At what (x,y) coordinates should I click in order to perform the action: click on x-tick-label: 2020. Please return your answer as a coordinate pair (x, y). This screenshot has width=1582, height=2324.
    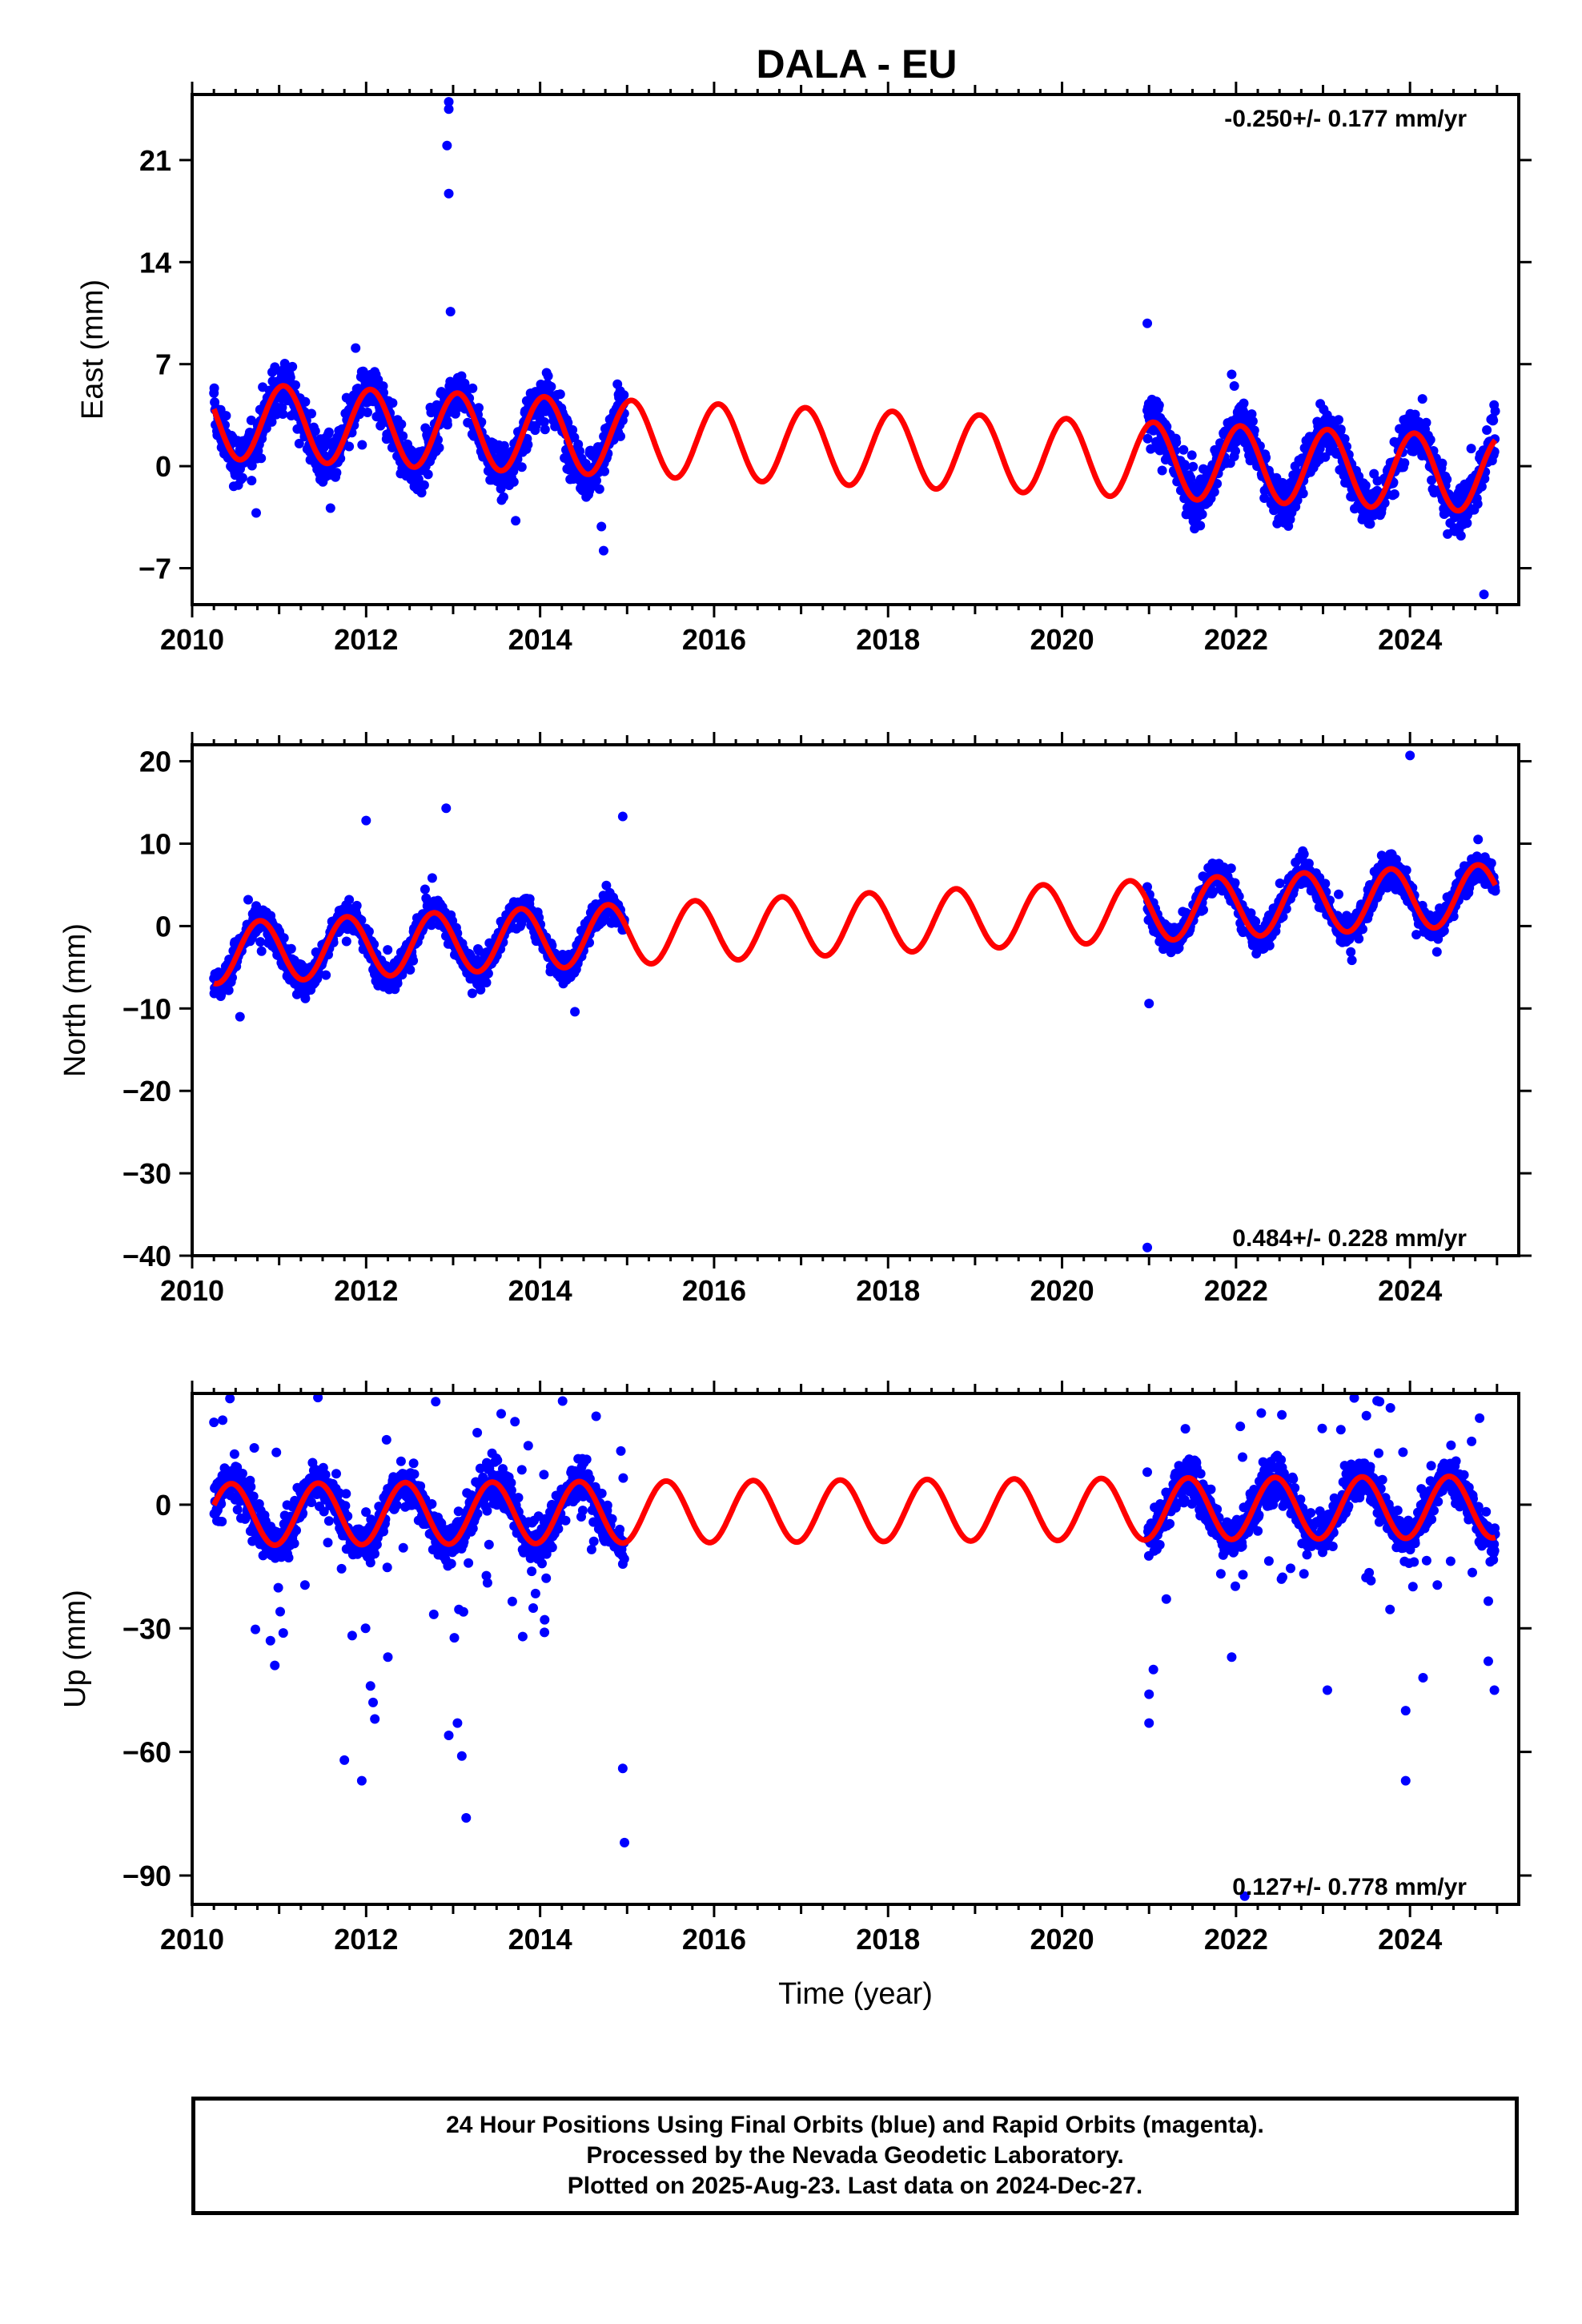
    Looking at the image, I should click on (1062, 639).